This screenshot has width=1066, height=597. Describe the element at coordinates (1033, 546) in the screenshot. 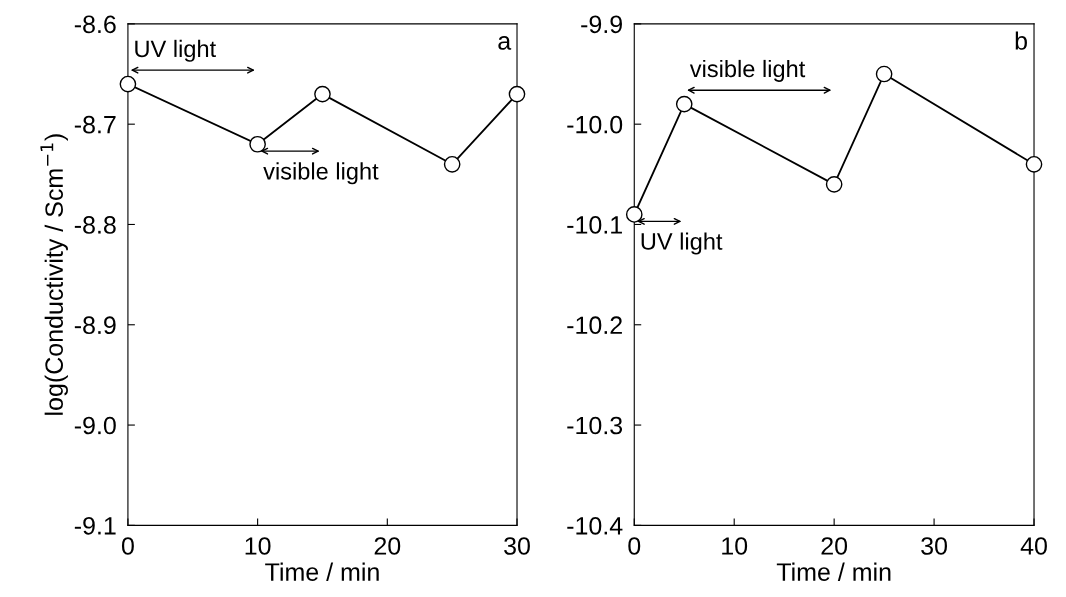

I see `x-tick-label: 40` at that location.